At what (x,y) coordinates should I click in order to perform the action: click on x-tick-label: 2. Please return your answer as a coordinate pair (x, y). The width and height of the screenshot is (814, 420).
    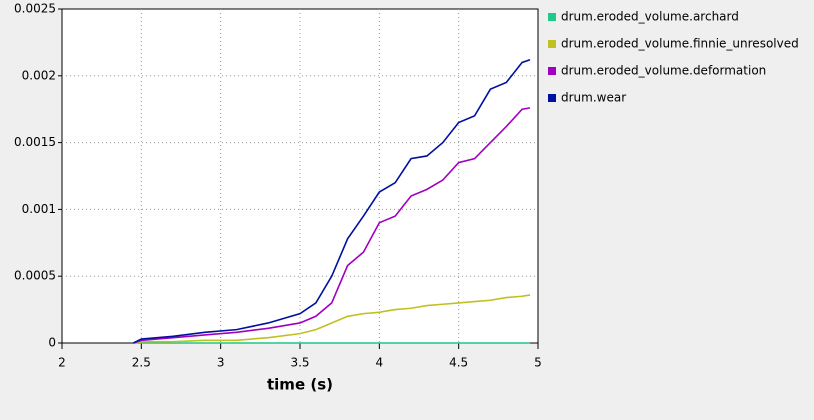
    Looking at the image, I should click on (62, 363).